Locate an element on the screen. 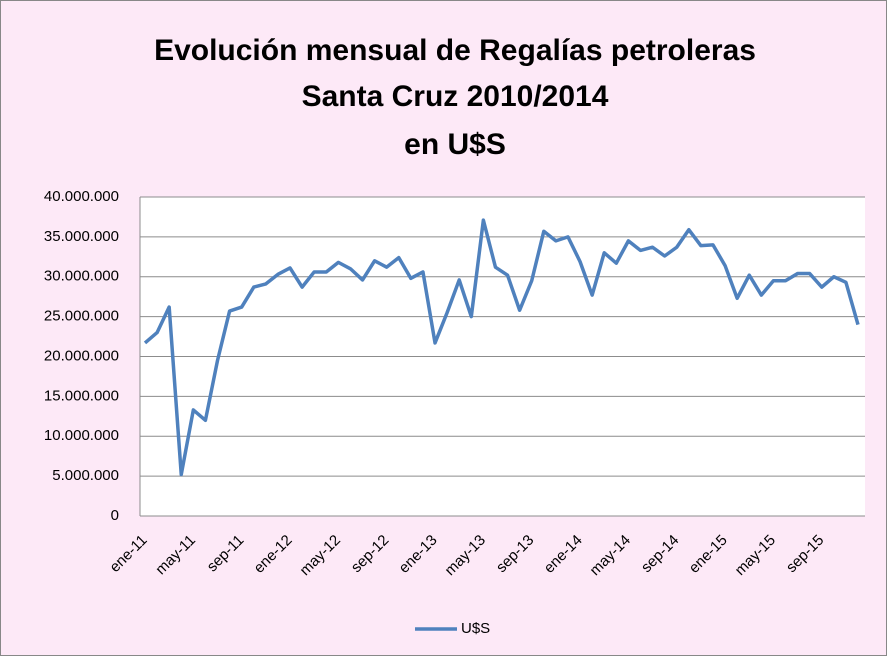  y-tick-label: 10.000.000 is located at coordinates (81, 435).